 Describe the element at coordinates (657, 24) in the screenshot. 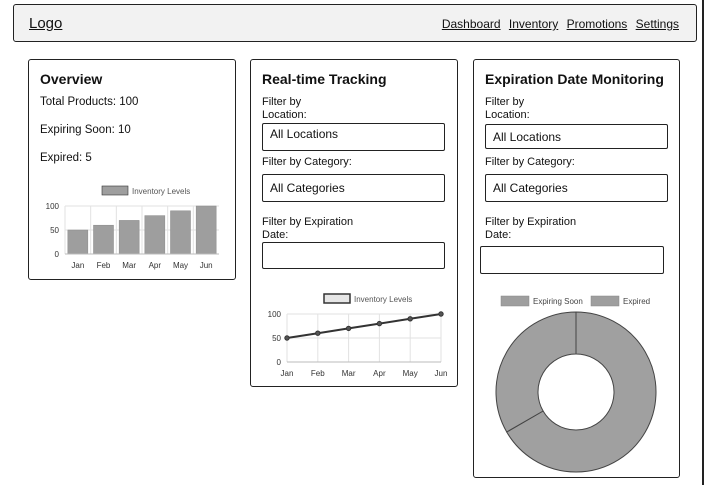

I see `nav-settings: Settings` at that location.